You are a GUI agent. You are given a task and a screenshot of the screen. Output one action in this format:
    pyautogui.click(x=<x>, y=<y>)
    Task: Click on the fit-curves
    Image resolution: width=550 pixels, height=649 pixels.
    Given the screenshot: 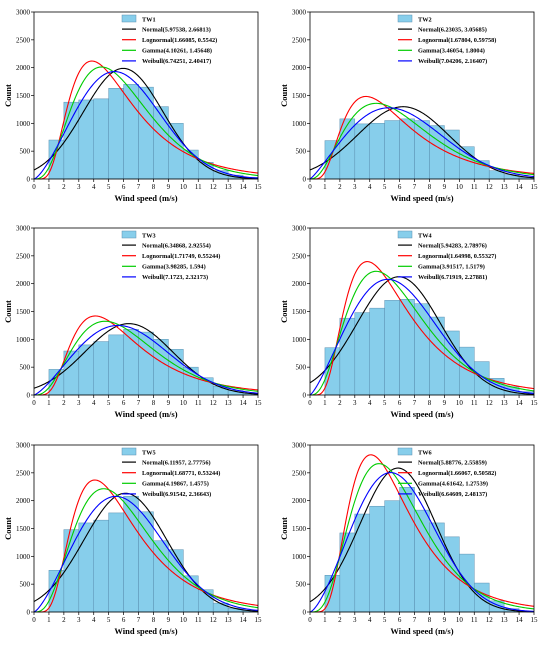 What is the action you would take?
    pyautogui.click(x=146, y=546)
    